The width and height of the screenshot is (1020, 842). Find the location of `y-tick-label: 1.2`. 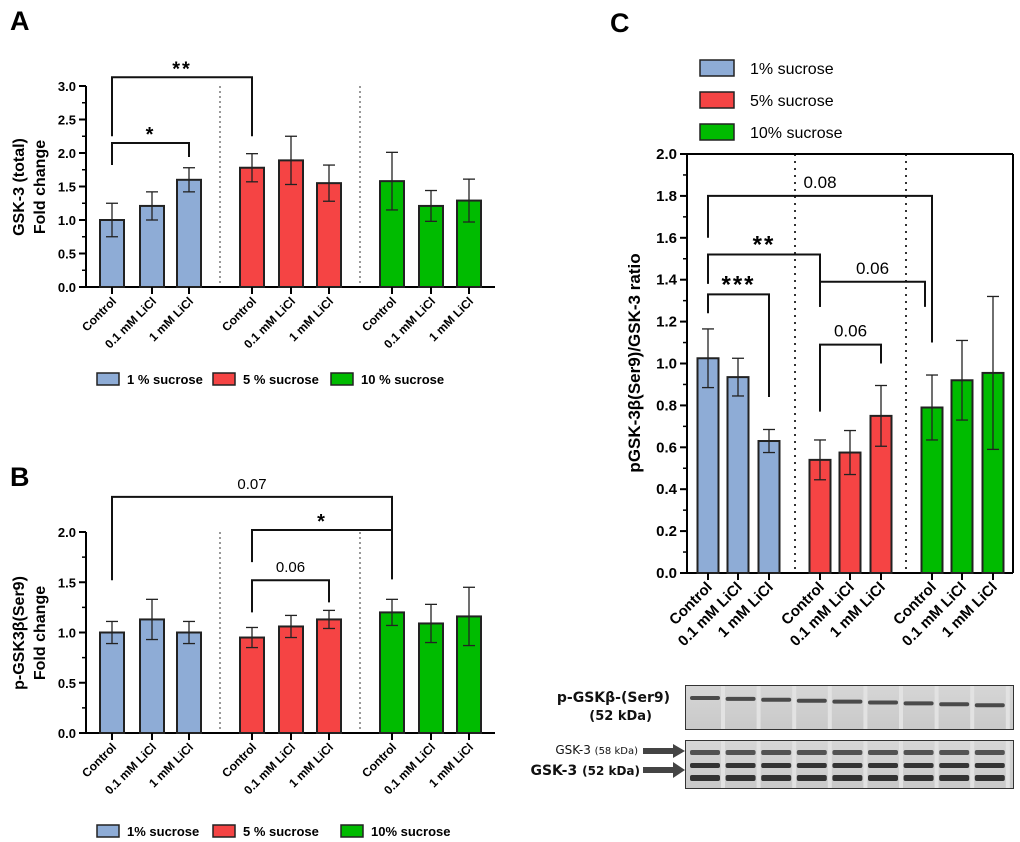

y-tick-label: 1.2 is located at coordinates (666, 322).